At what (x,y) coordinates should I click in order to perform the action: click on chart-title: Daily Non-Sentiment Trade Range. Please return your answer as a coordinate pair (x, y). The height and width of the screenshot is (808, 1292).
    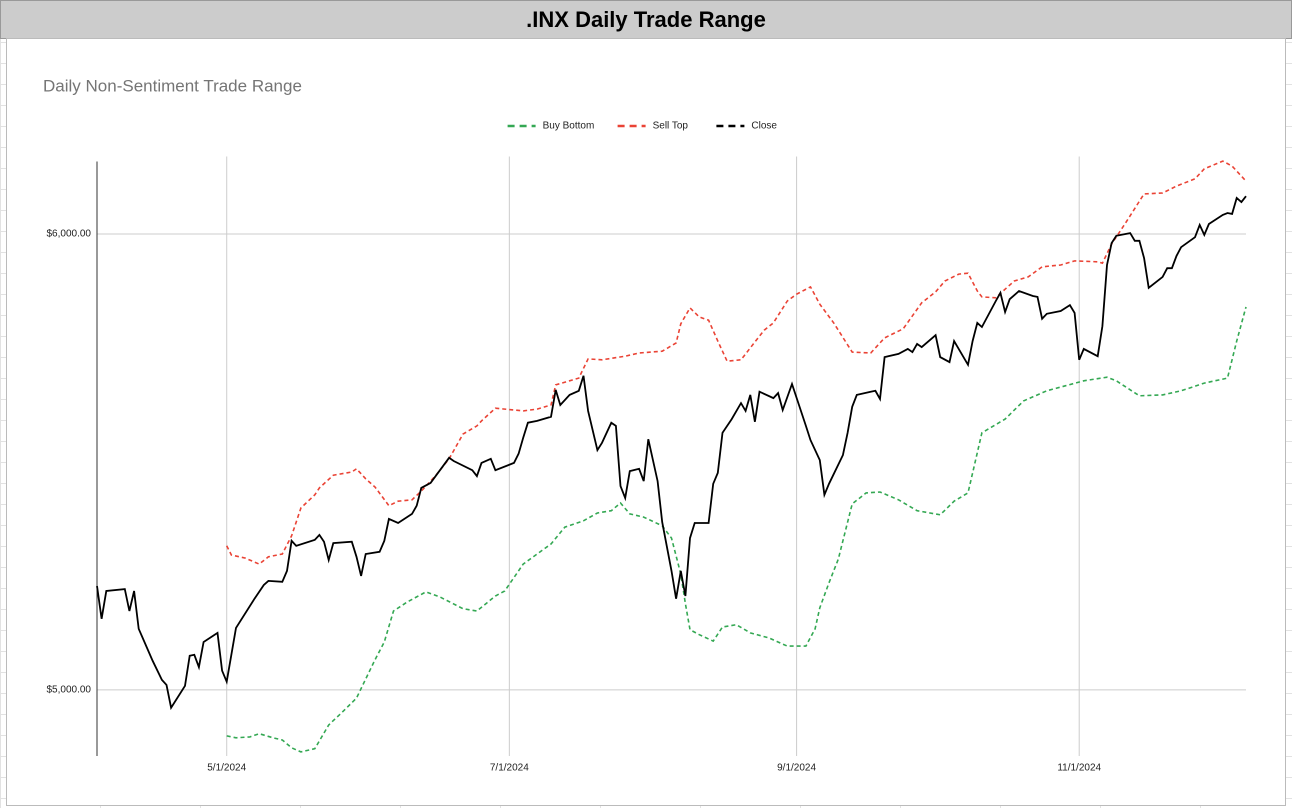
    Looking at the image, I should click on (172, 85).